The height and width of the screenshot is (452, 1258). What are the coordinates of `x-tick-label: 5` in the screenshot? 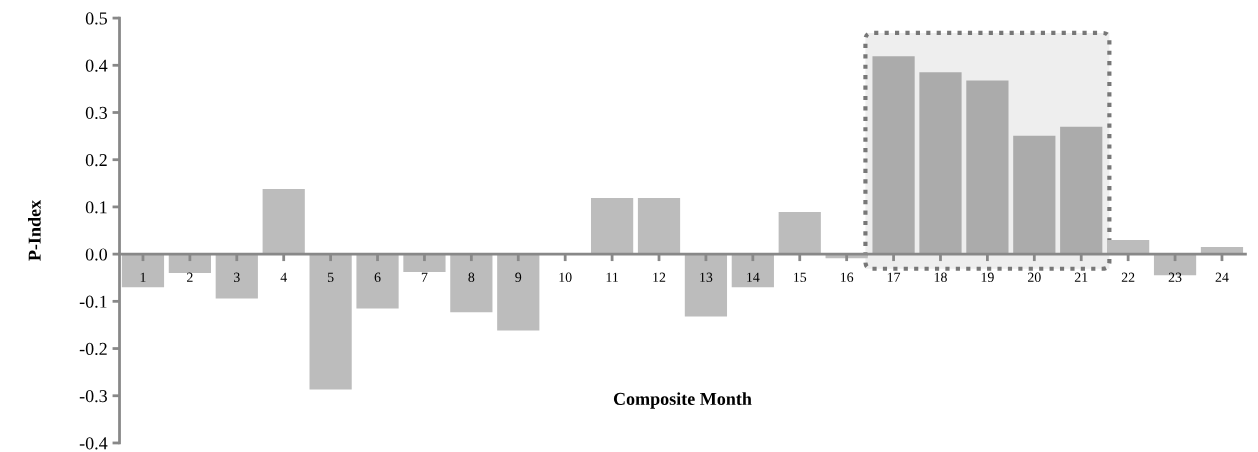 It's located at (330, 277).